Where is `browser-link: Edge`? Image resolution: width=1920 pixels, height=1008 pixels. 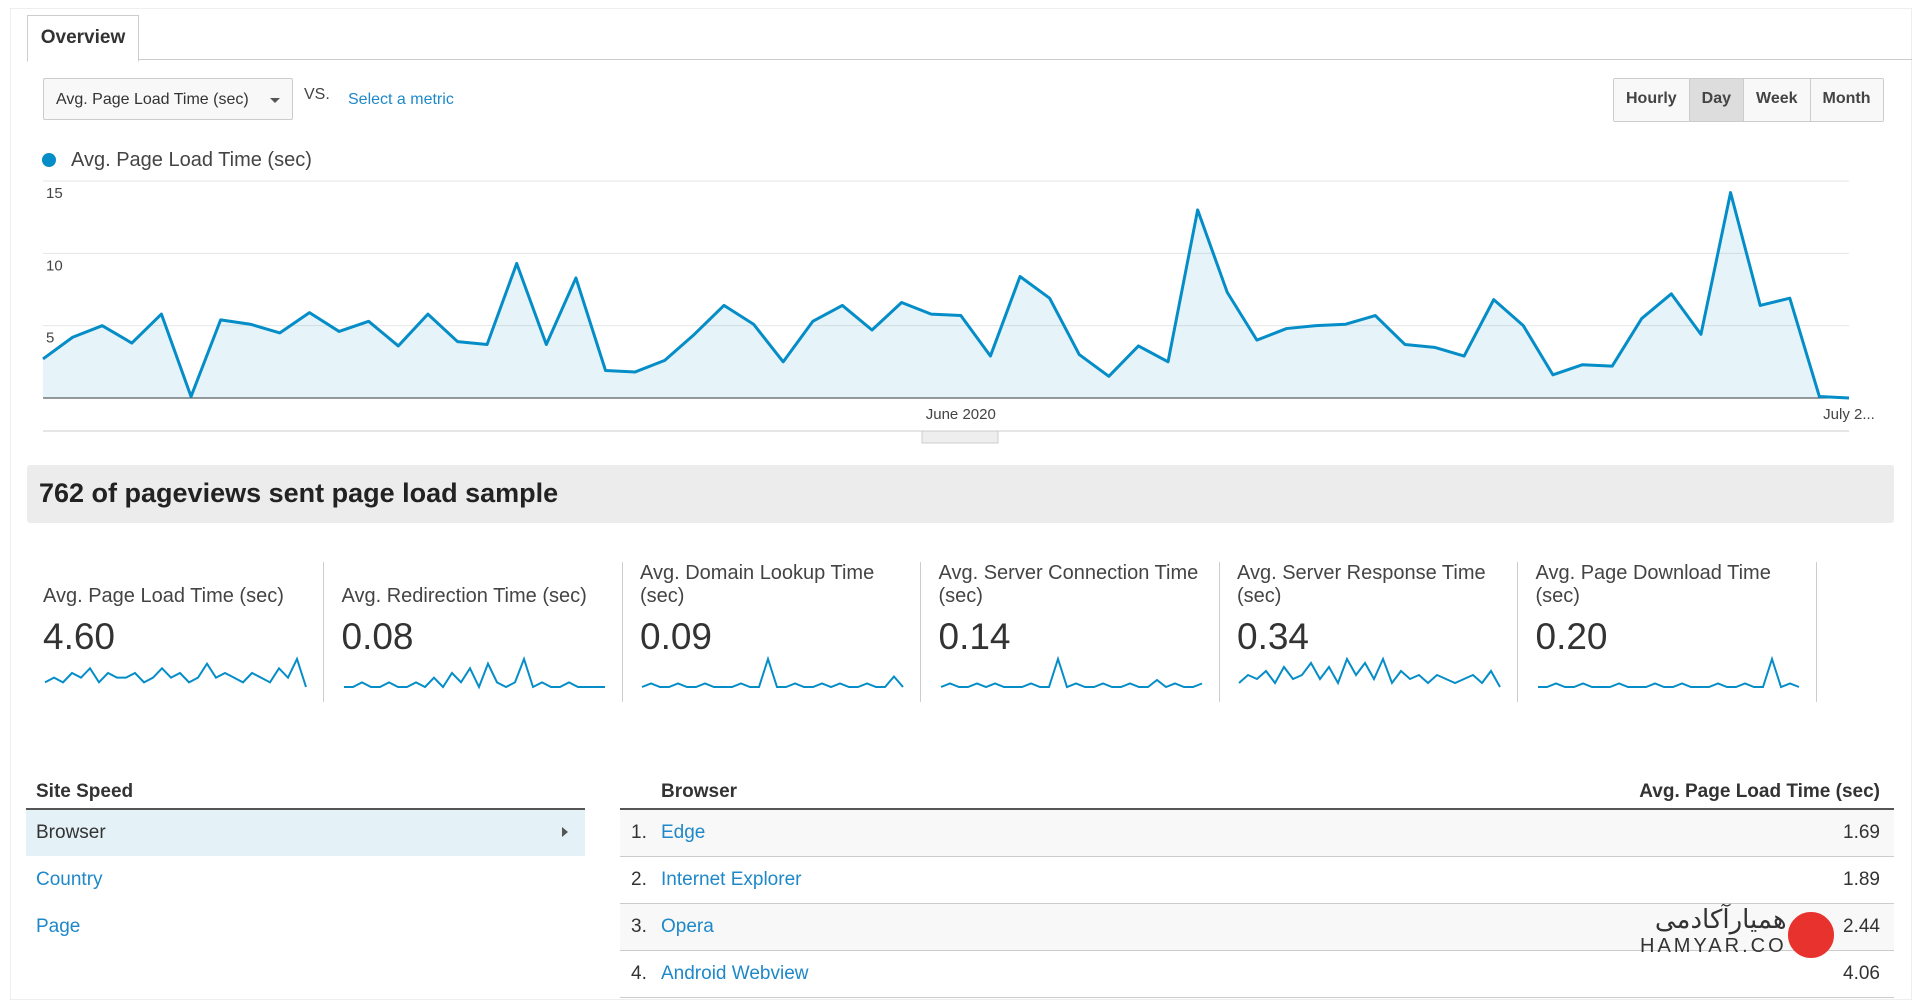
browser-link: Edge is located at coordinates (683, 832).